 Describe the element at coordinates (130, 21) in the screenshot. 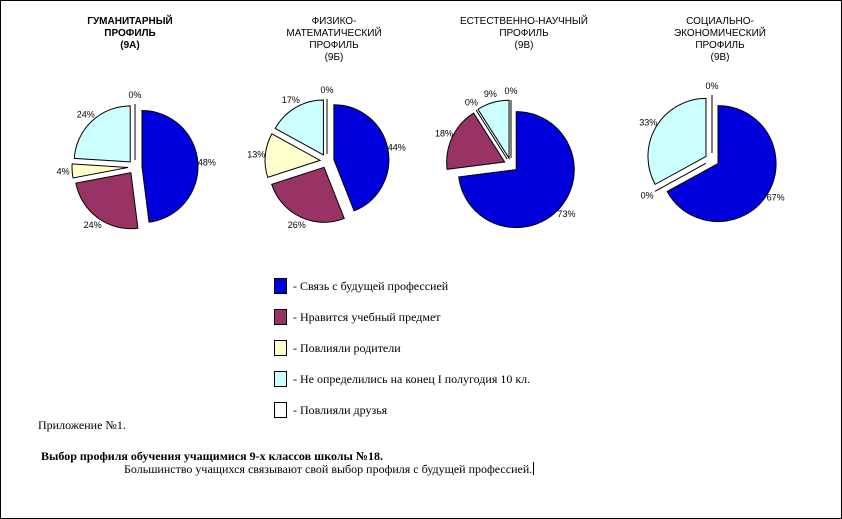

I see `chart-title-line: ГУМАНИТАРНЫЙ` at that location.